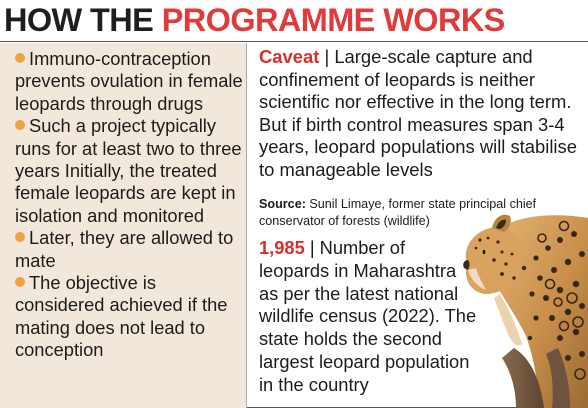  I want to click on leopard-photo, so click(525, 311).